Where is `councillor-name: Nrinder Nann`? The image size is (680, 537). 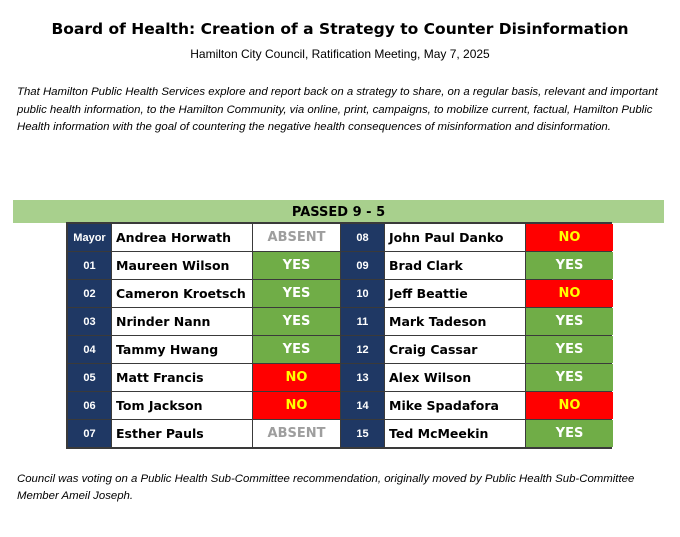 councillor-name: Nrinder Nann is located at coordinates (182, 321).